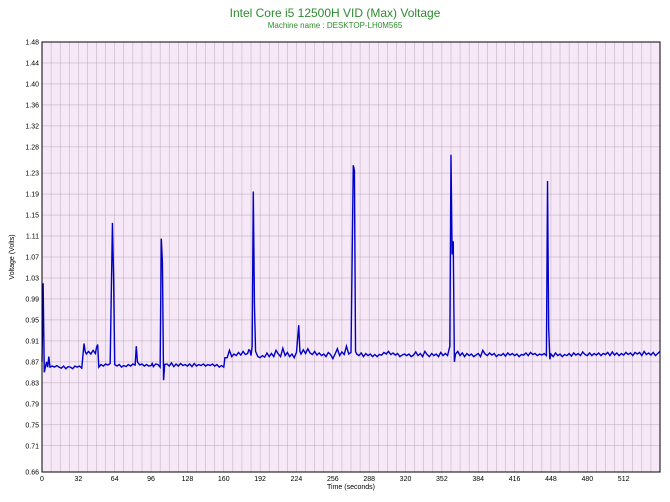 The width and height of the screenshot is (670, 502). Describe the element at coordinates (335, 13) in the screenshot. I see `chart-title: Intel Core i5 12500H VID (Max) Voltage` at that location.